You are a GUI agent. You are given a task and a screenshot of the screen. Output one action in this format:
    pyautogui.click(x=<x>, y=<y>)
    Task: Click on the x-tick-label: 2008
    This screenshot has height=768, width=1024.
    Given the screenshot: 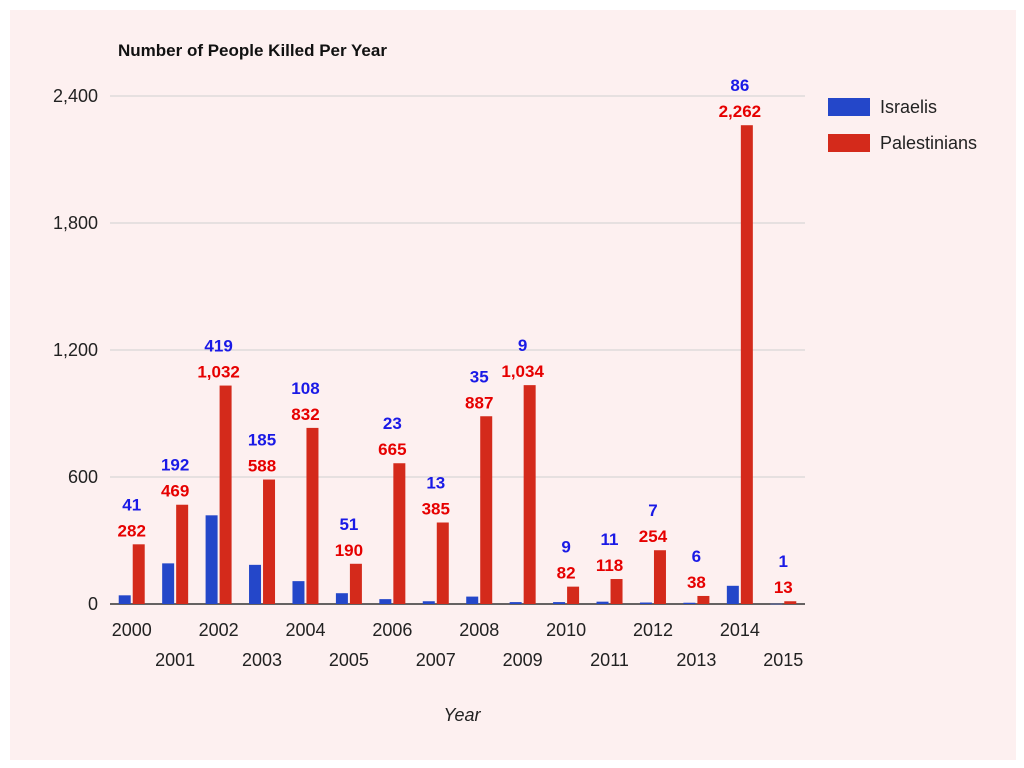 What is the action you would take?
    pyautogui.click(x=479, y=630)
    